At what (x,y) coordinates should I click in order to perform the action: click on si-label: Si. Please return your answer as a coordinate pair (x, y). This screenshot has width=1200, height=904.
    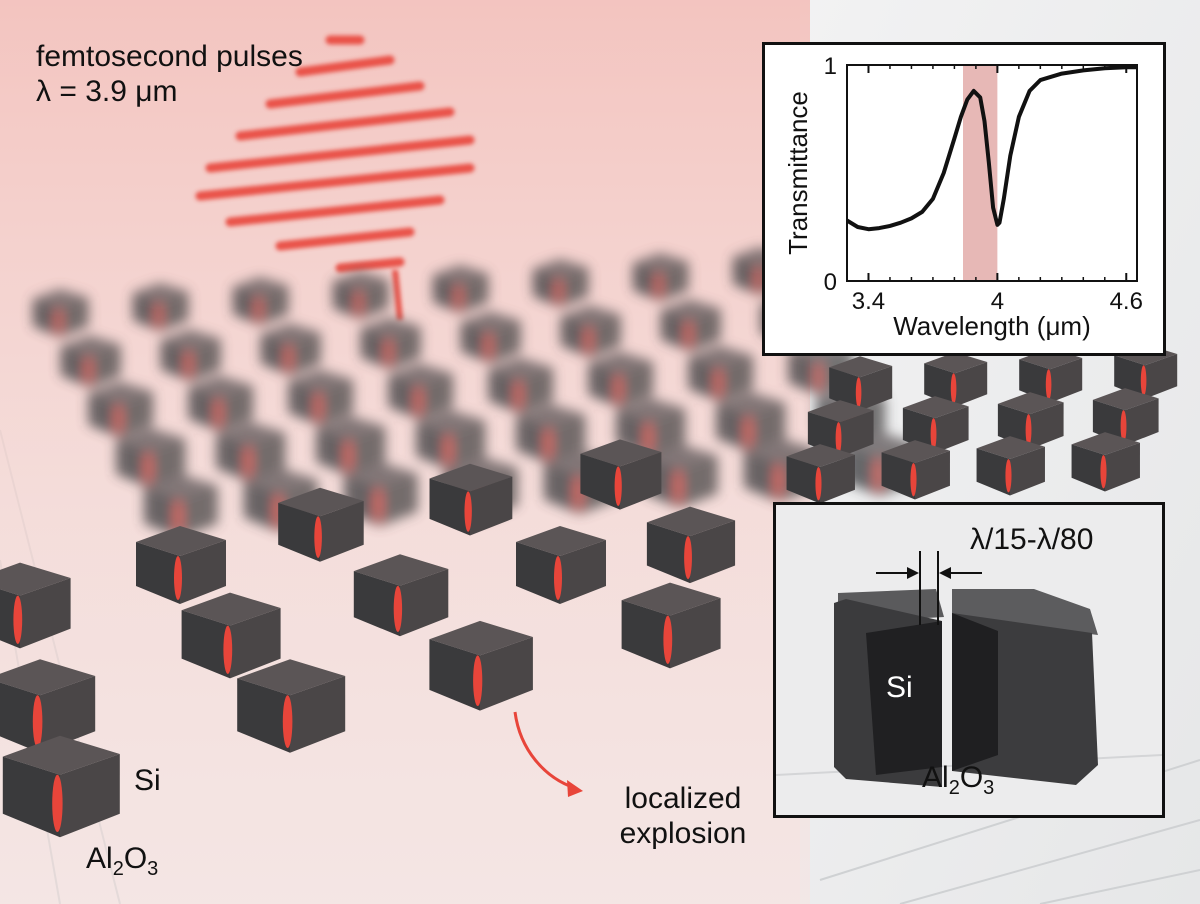
    Looking at the image, I should click on (147, 780).